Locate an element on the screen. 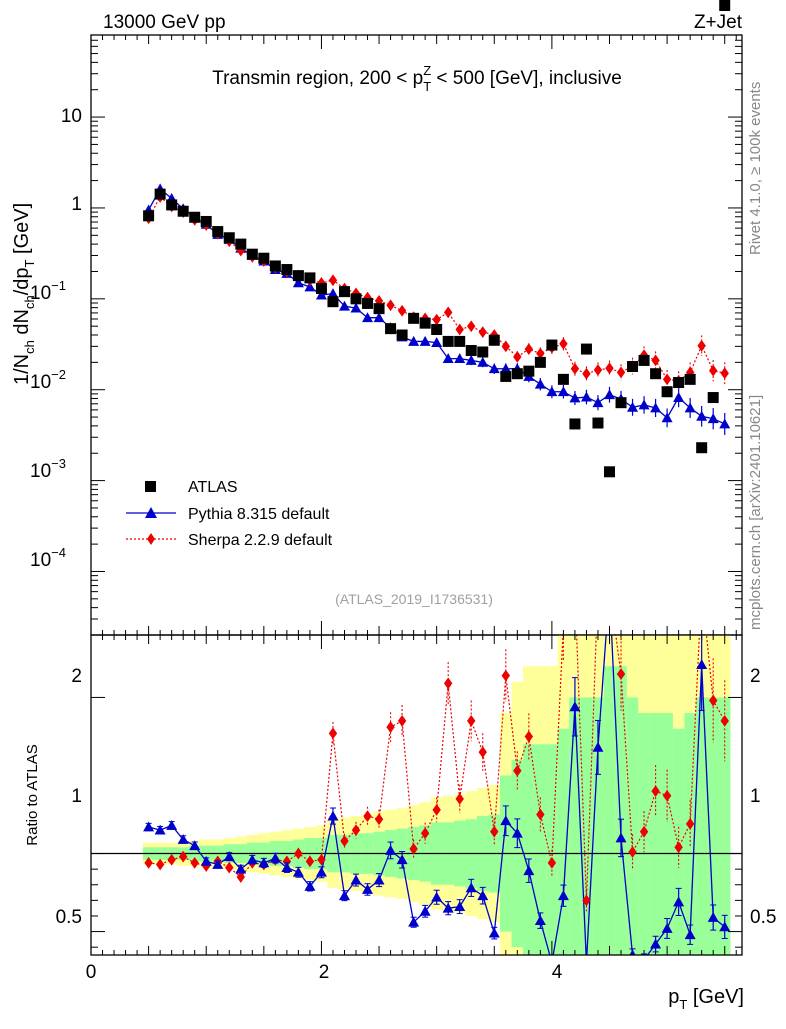  ylabel-a-sub: ch is located at coordinates (29, 347).